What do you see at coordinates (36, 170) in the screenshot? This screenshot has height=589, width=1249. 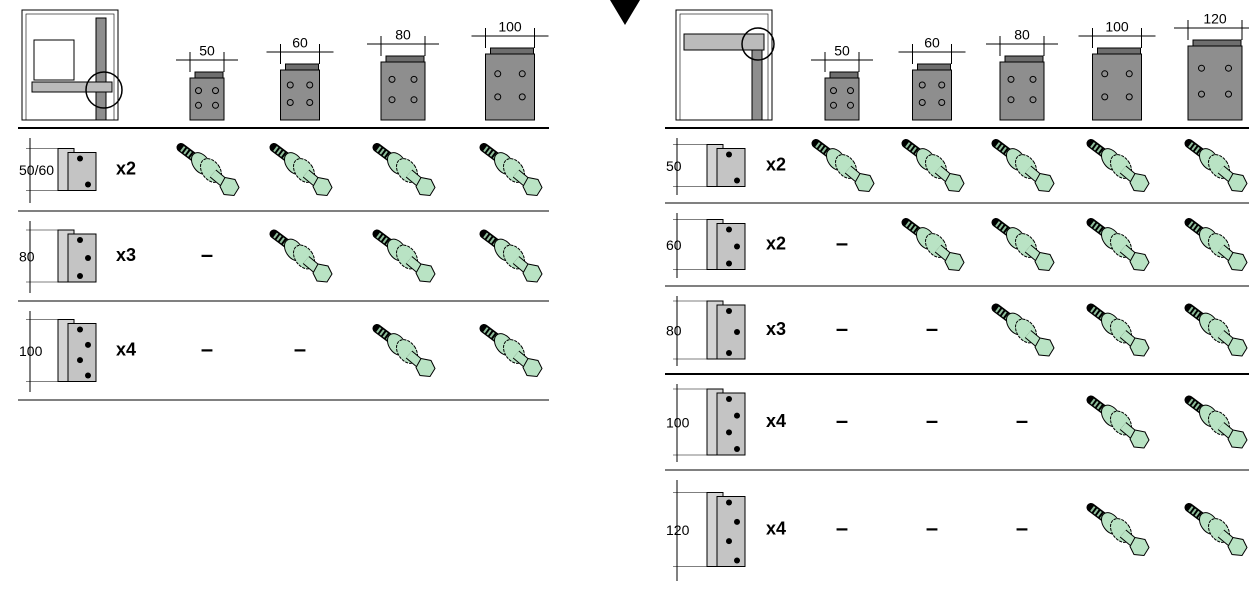 I see `height-label: 50/60` at bounding box center [36, 170].